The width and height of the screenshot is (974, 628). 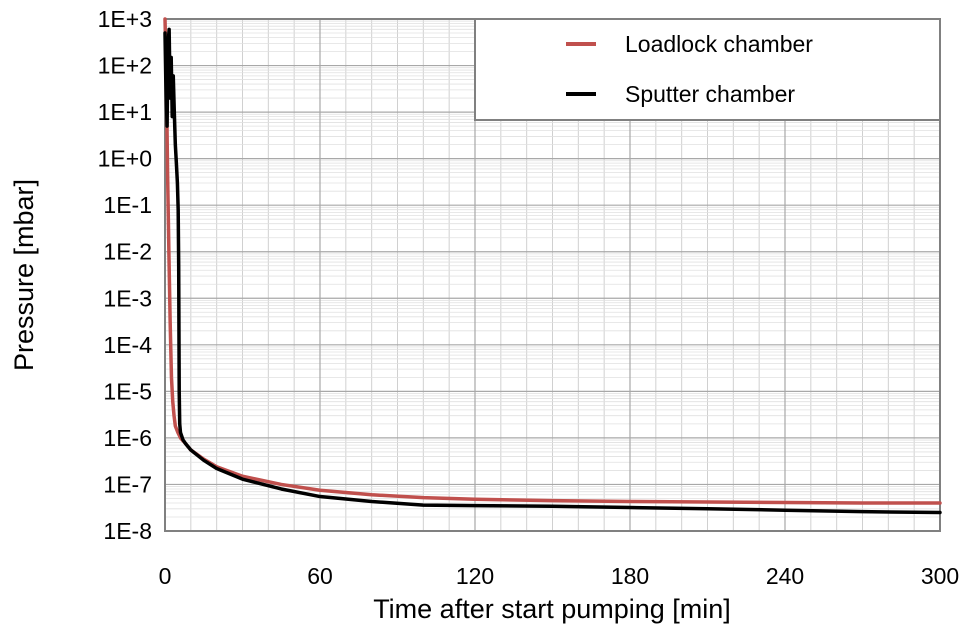 What do you see at coordinates (320, 576) in the screenshot?
I see `x-tick-label: 60` at bounding box center [320, 576].